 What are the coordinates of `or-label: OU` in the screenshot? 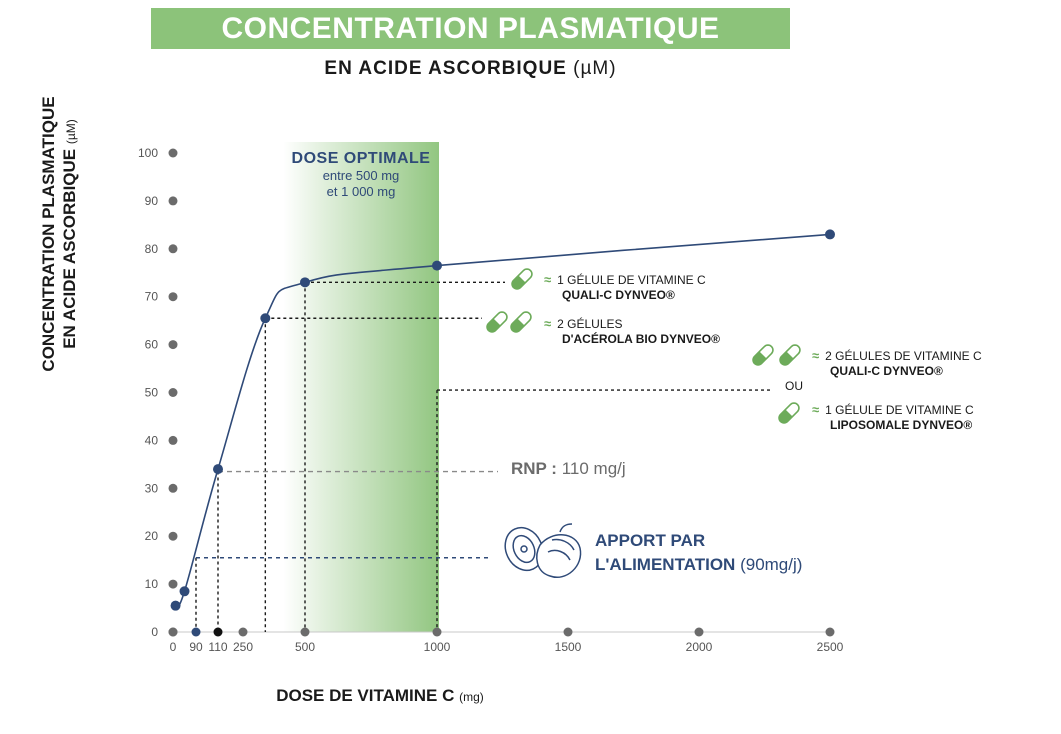 It's located at (794, 386).